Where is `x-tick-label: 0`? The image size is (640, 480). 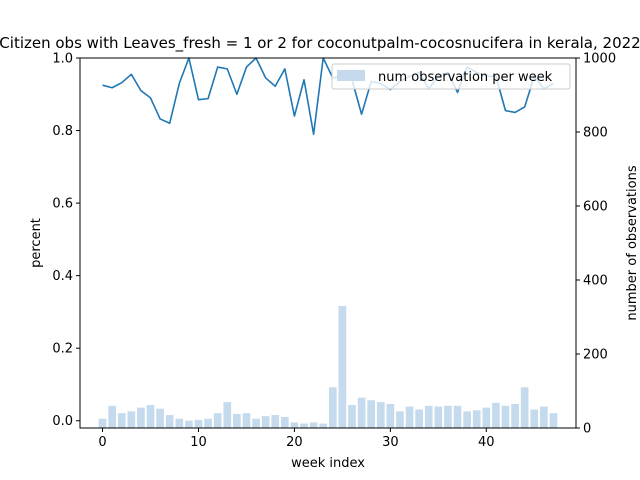
x-tick-label: 0 is located at coordinates (102, 442).